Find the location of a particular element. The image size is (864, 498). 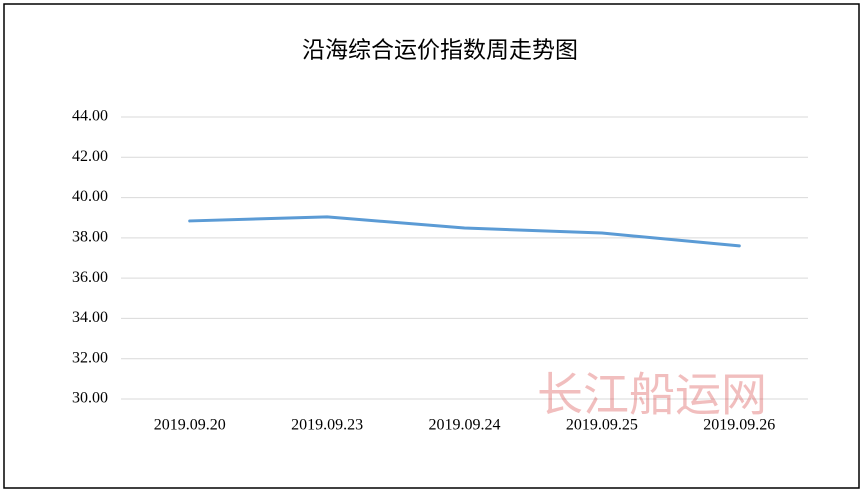

y-tick-label: 44.00 is located at coordinates (90, 116).